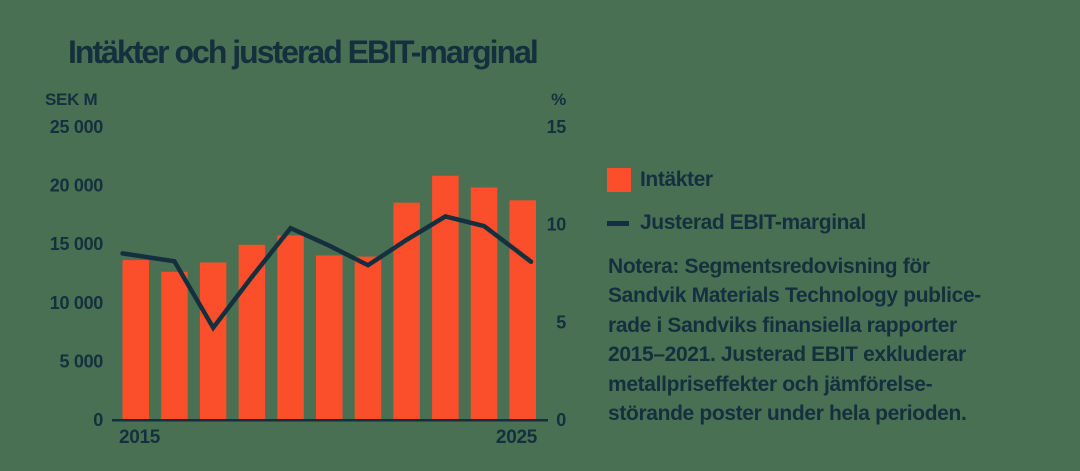 This screenshot has height=471, width=1080. I want to click on footnote-line: rade i Sandviks finansiella rapporter, so click(782, 325).